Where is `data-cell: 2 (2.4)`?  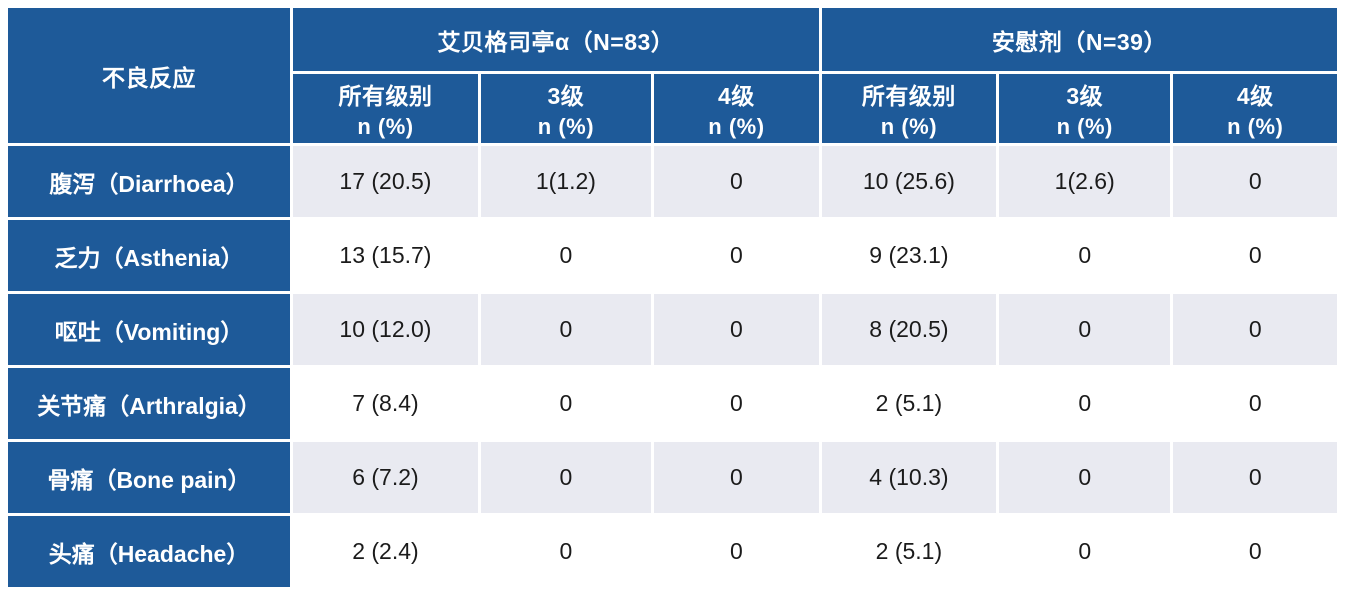
data-cell: 2 (2.4) is located at coordinates (385, 551).